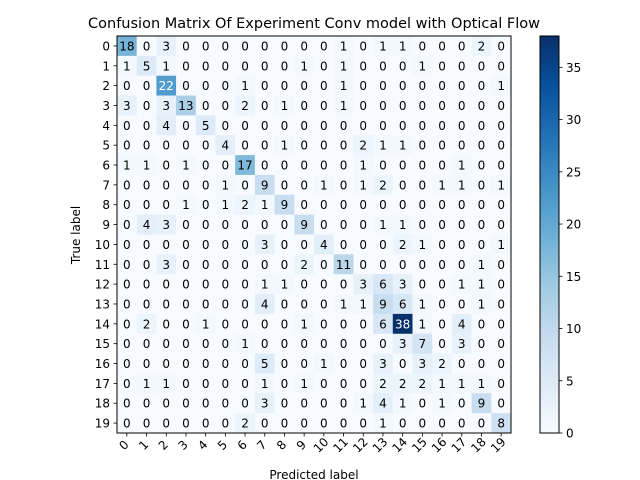 Image resolution: width=640 pixels, height=480 pixels. What do you see at coordinates (265, 364) in the screenshot?
I see `cell-value-label: 5` at bounding box center [265, 364].